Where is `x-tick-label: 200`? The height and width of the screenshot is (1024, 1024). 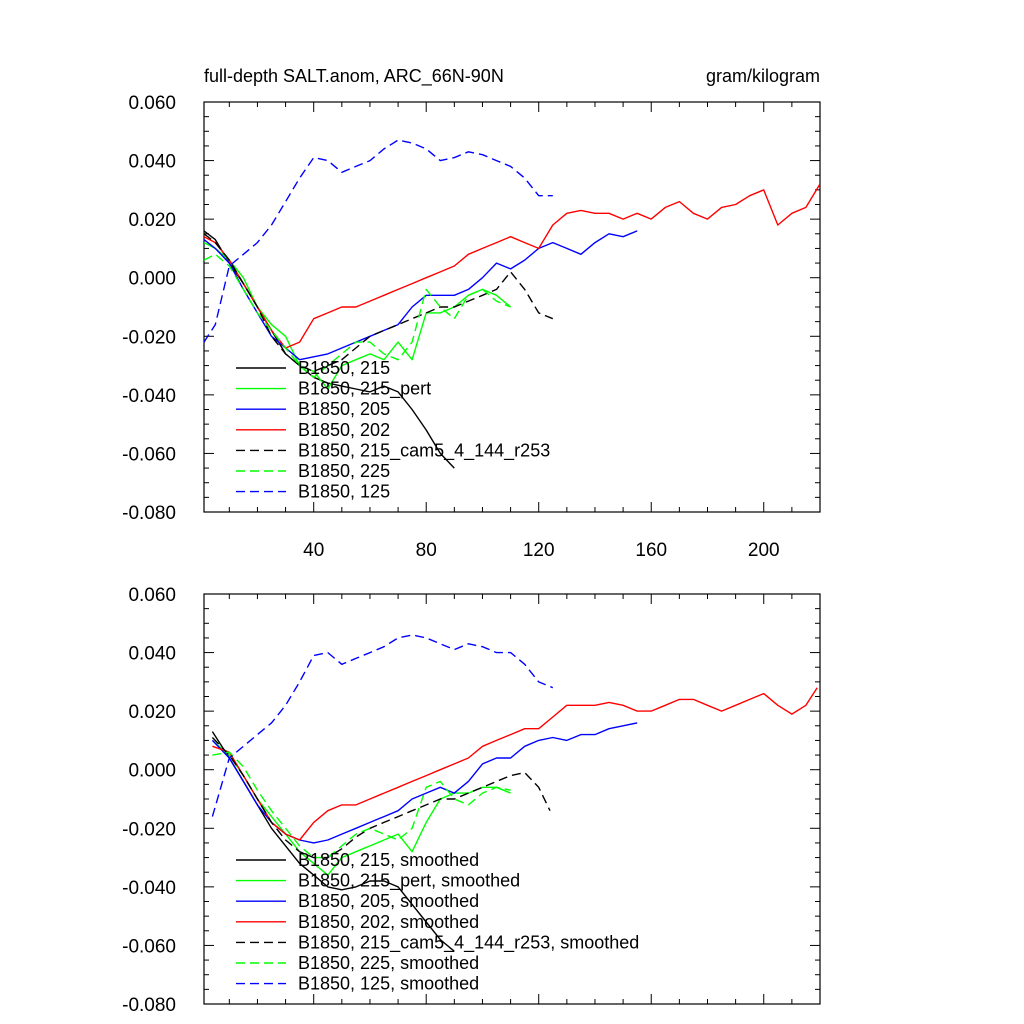 x-tick-label: 200 is located at coordinates (764, 550).